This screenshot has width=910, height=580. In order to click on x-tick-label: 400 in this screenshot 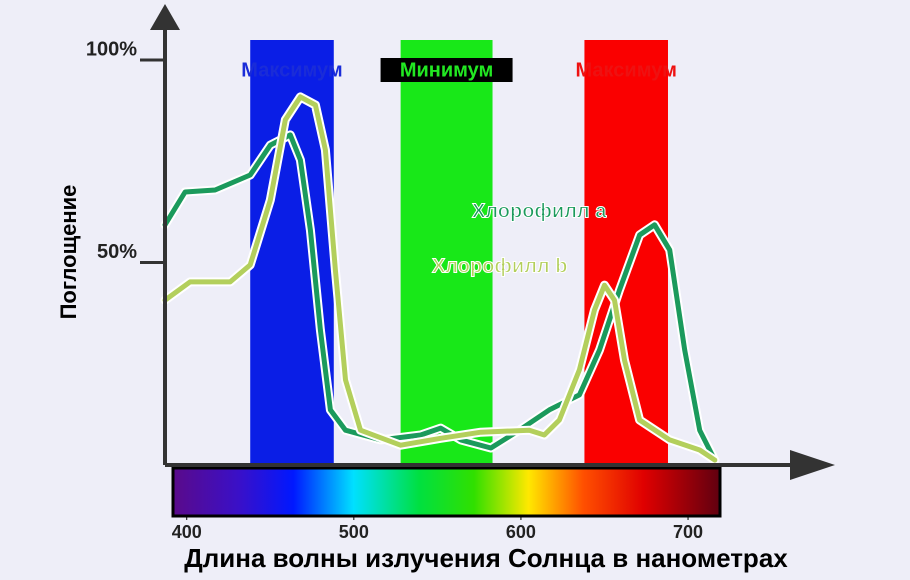, I will do `click(187, 532)`.